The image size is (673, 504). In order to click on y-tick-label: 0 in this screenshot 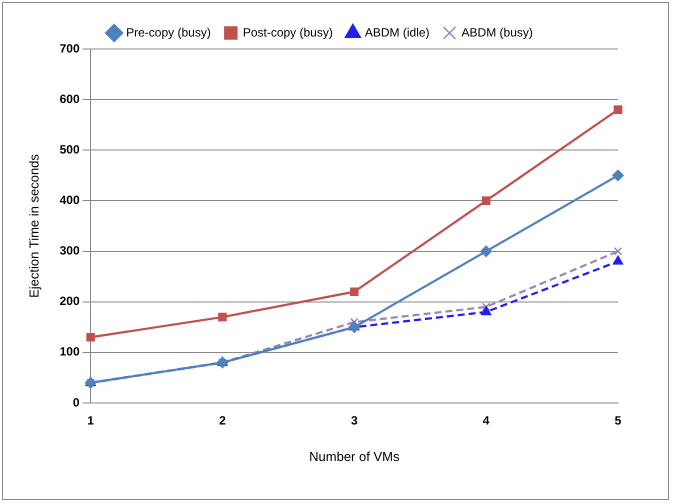, I will do `click(76, 402)`.